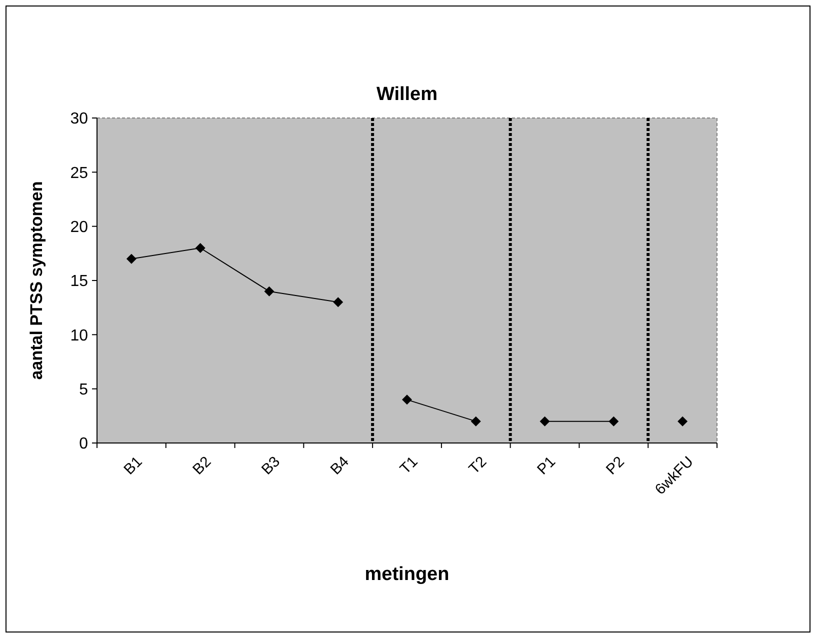 The height and width of the screenshot is (638, 822). What do you see at coordinates (79, 281) in the screenshot?
I see `y-tick-label: 15` at bounding box center [79, 281].